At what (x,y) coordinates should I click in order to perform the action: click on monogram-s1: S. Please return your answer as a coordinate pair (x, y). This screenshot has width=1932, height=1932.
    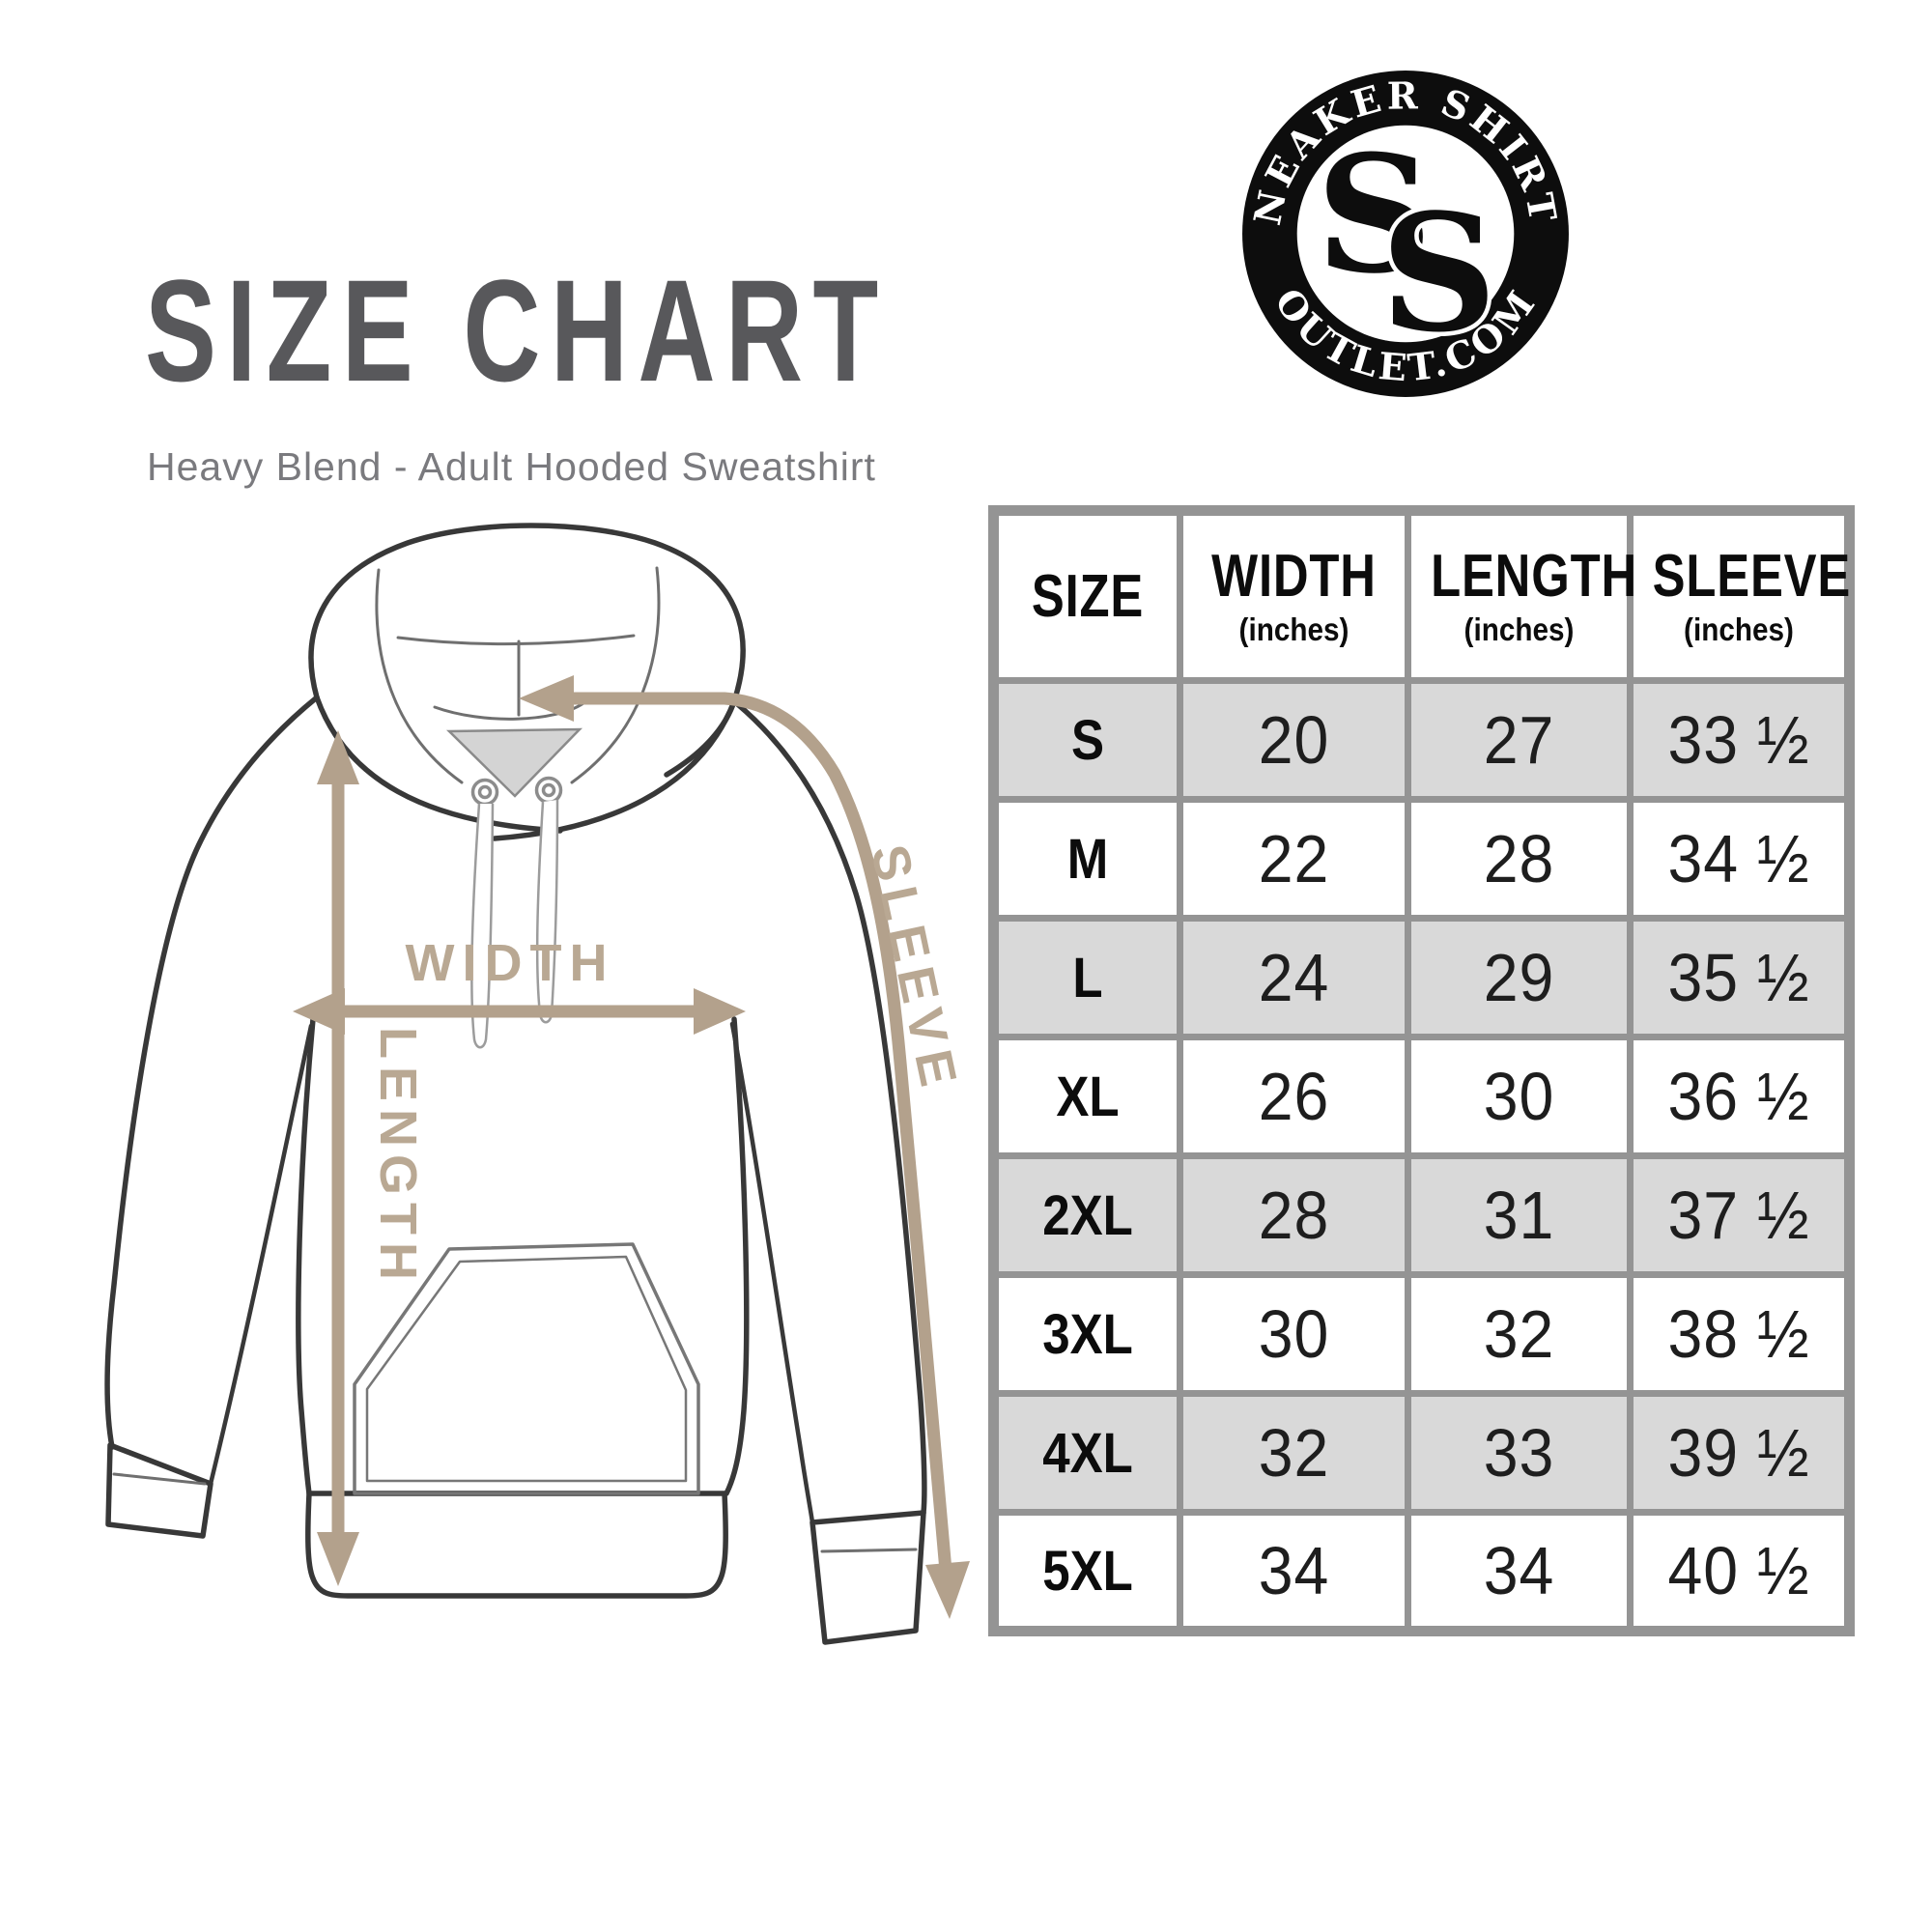
    Looking at the image, I should click on (1374, 214).